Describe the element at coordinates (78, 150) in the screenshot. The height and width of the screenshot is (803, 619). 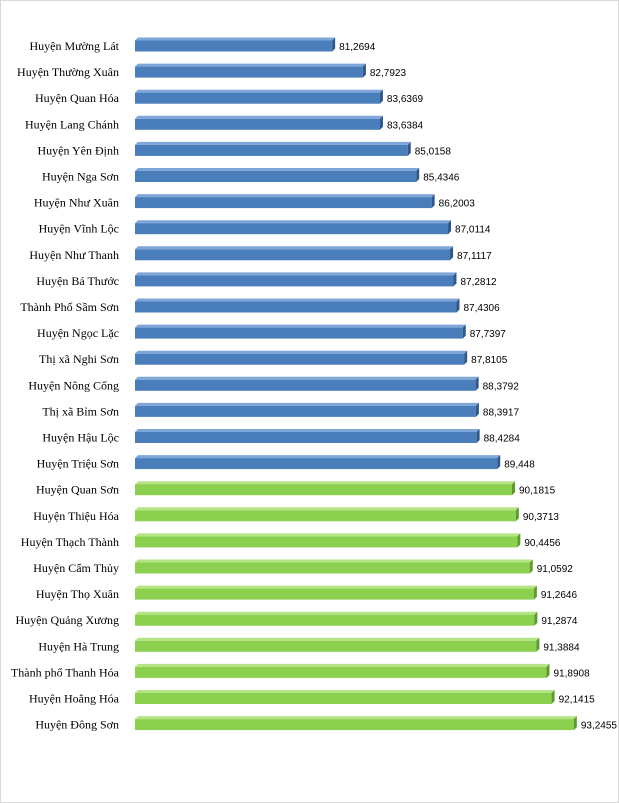
I see `category-label: Huyện Yên Định` at that location.